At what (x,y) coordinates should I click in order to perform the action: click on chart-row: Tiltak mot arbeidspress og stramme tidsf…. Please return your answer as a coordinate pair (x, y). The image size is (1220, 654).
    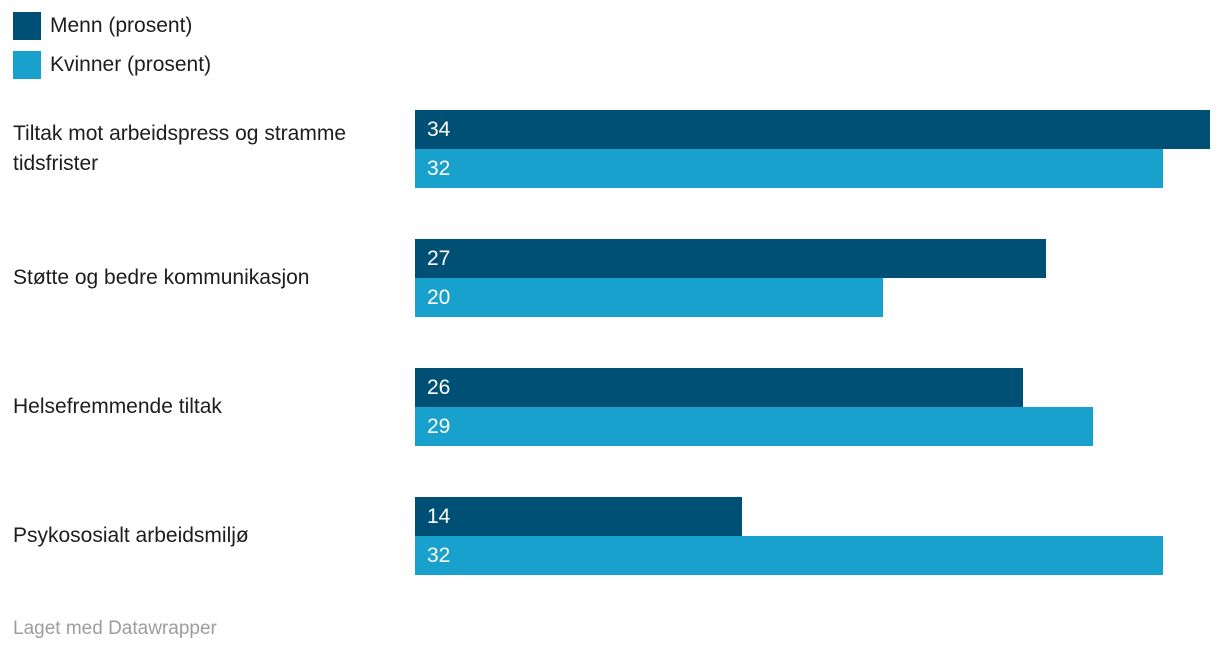
    Looking at the image, I should click on (611, 149).